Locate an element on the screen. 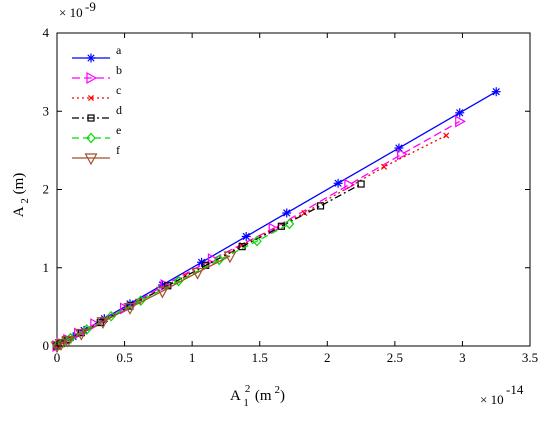 The image size is (550, 423). legend-label-c: c is located at coordinates (118, 90).